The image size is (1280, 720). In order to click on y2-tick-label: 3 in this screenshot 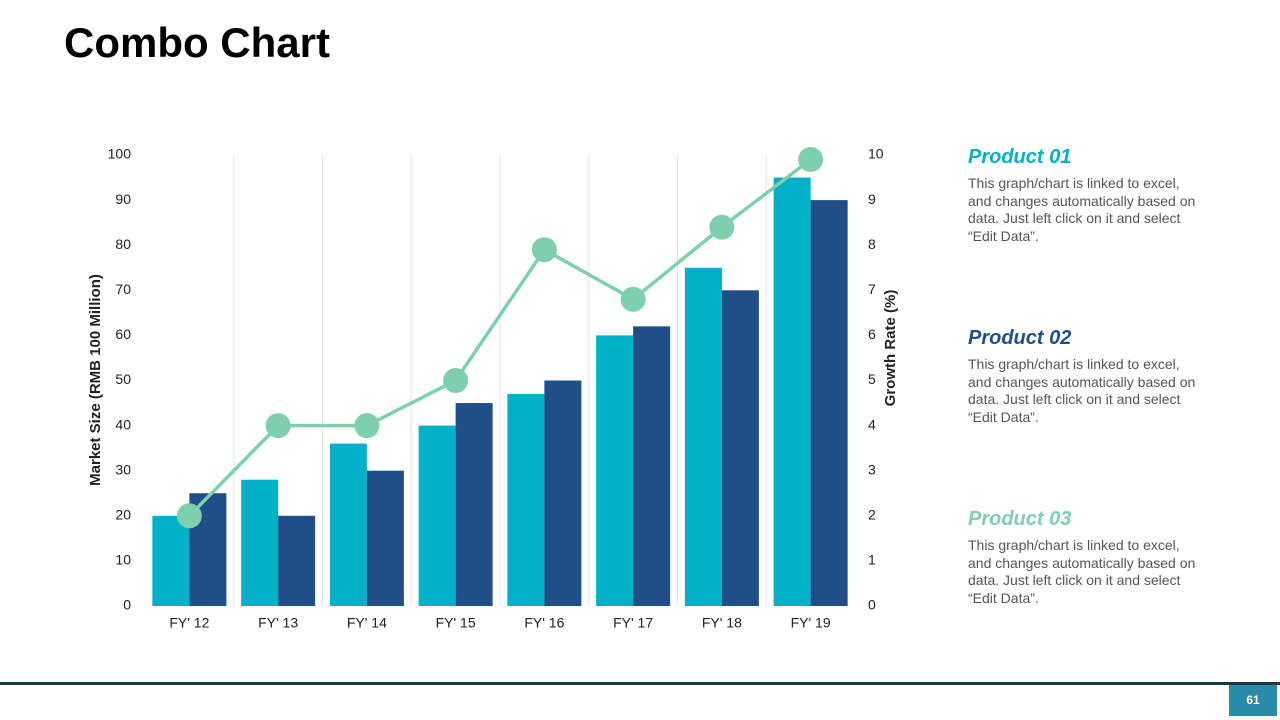, I will do `click(872, 469)`.